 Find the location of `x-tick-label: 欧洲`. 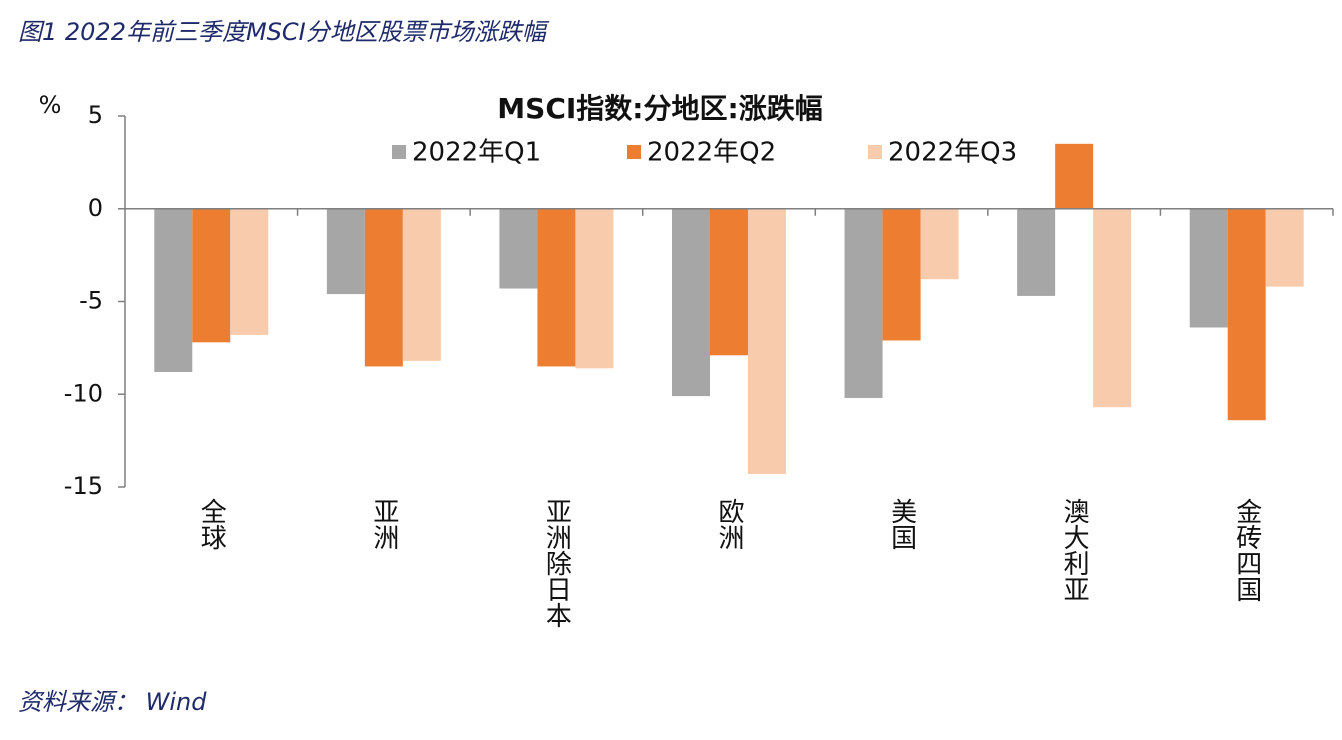

x-tick-label: 欧洲 is located at coordinates (729, 524).